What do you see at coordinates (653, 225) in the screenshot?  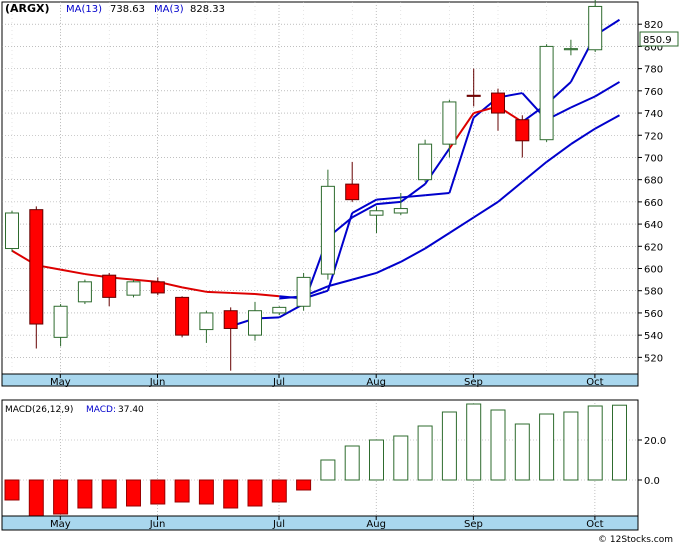 I see `price-y-tick-label: 640` at bounding box center [653, 225].